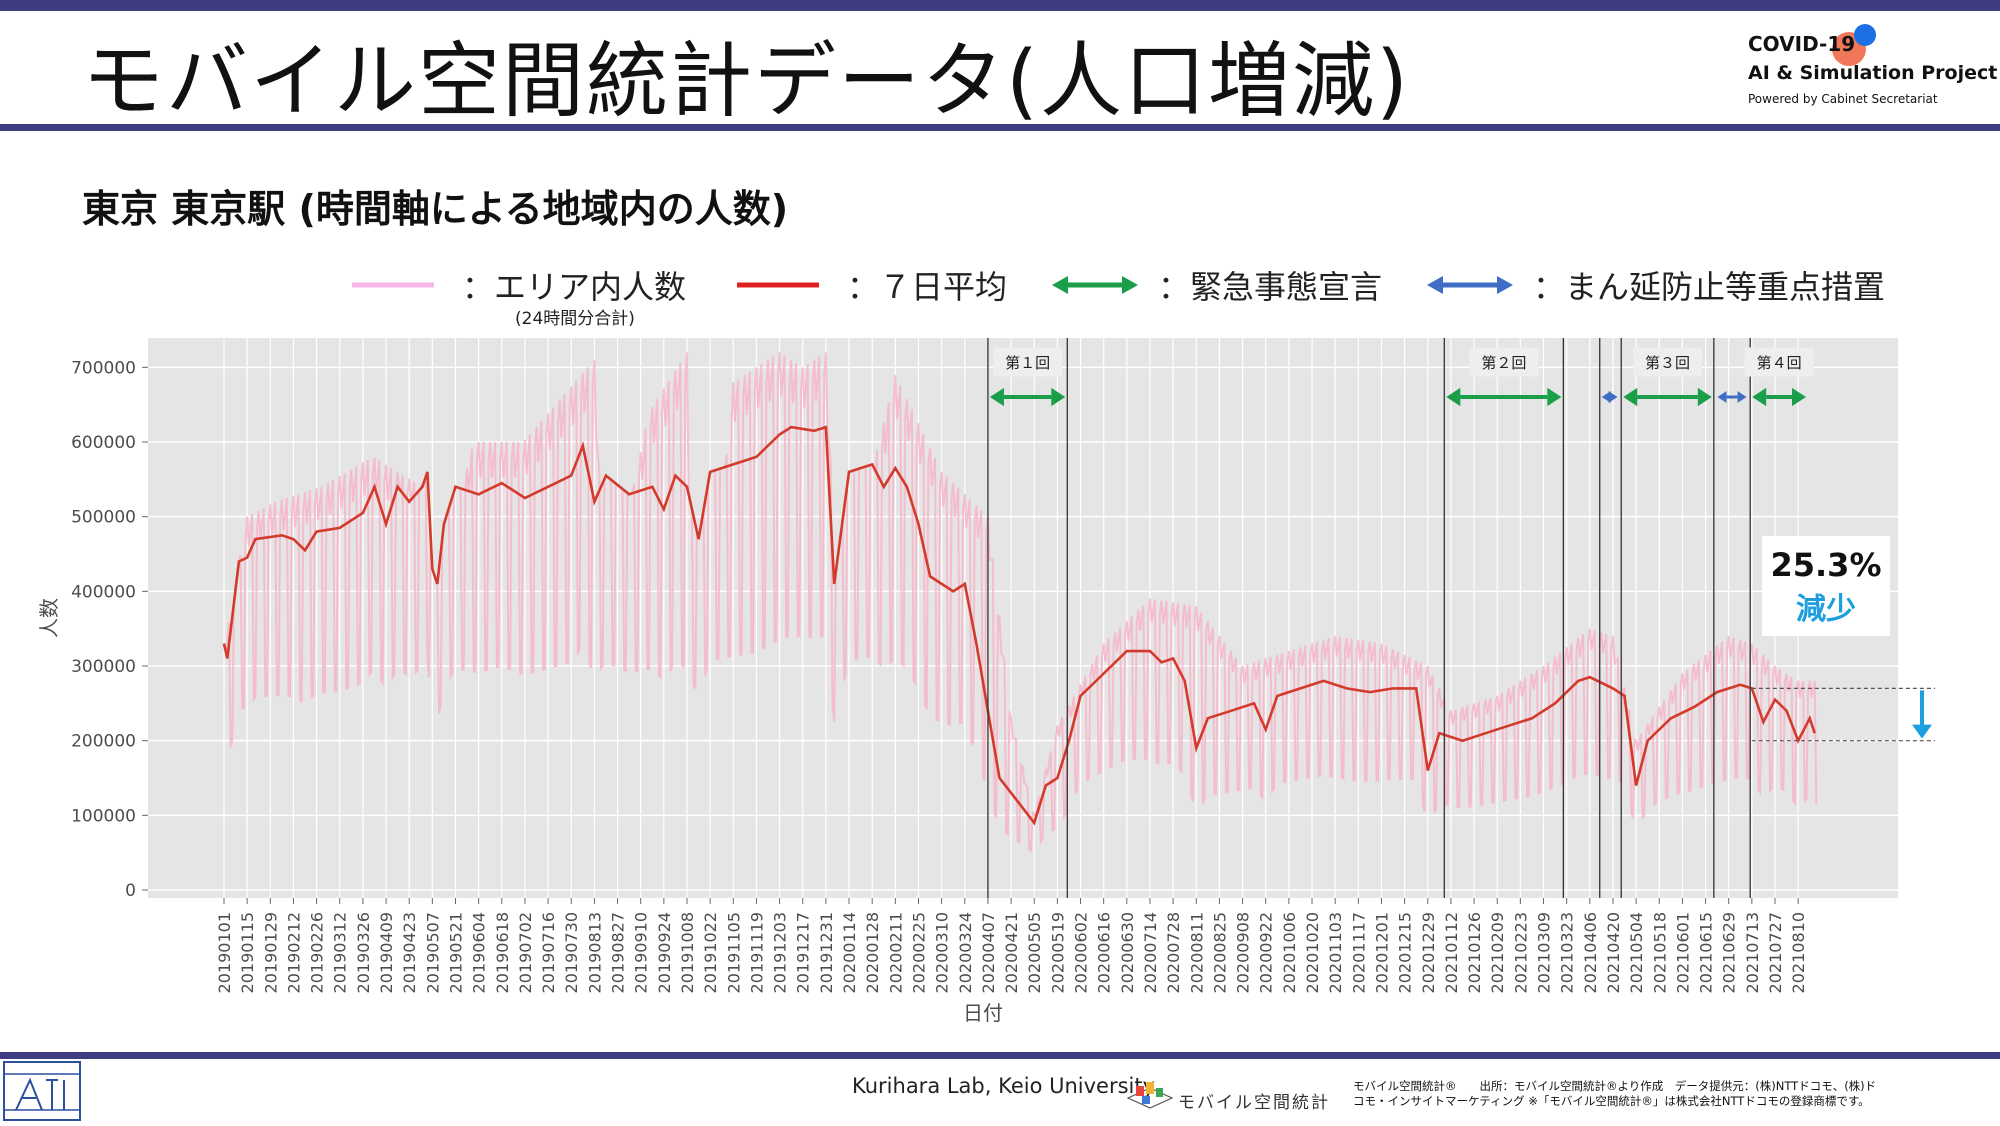 Image resolution: width=2000 pixels, height=1126 pixels. Describe the element at coordinates (1289, 952) in the screenshot. I see `x-tick-label: 20201006` at that location.